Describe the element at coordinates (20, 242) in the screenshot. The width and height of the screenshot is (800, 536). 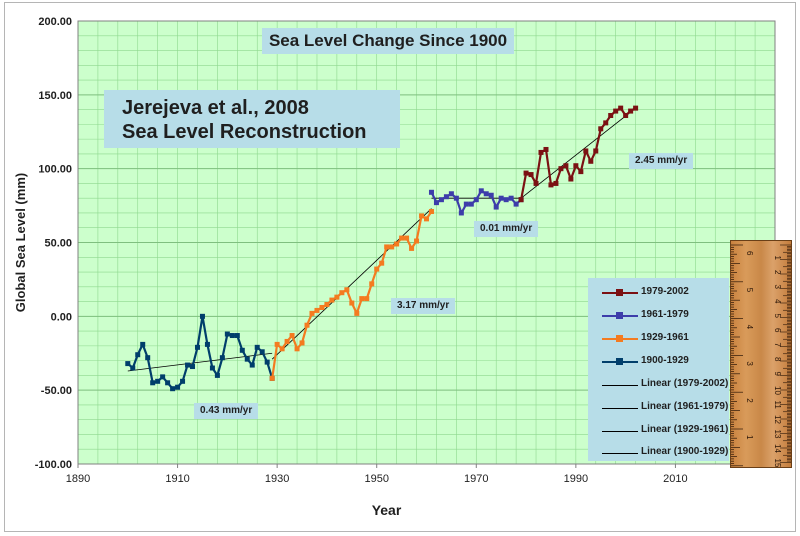
I see `y-axis-label: Global Sea Level (mm)` at that location.